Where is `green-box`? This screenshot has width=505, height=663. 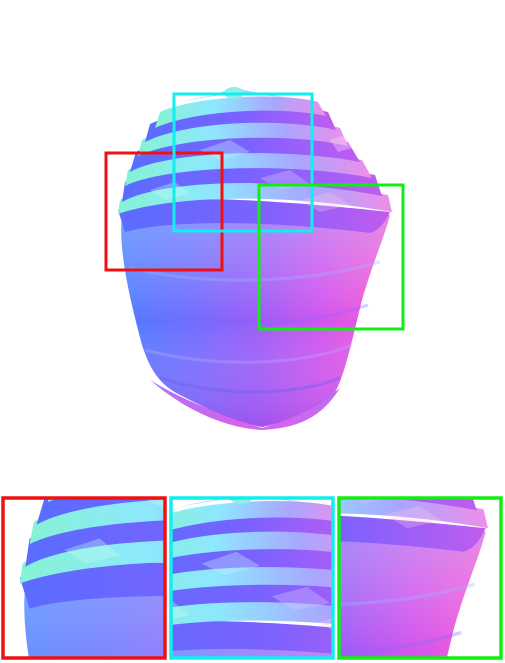 green-box is located at coordinates (331, 257).